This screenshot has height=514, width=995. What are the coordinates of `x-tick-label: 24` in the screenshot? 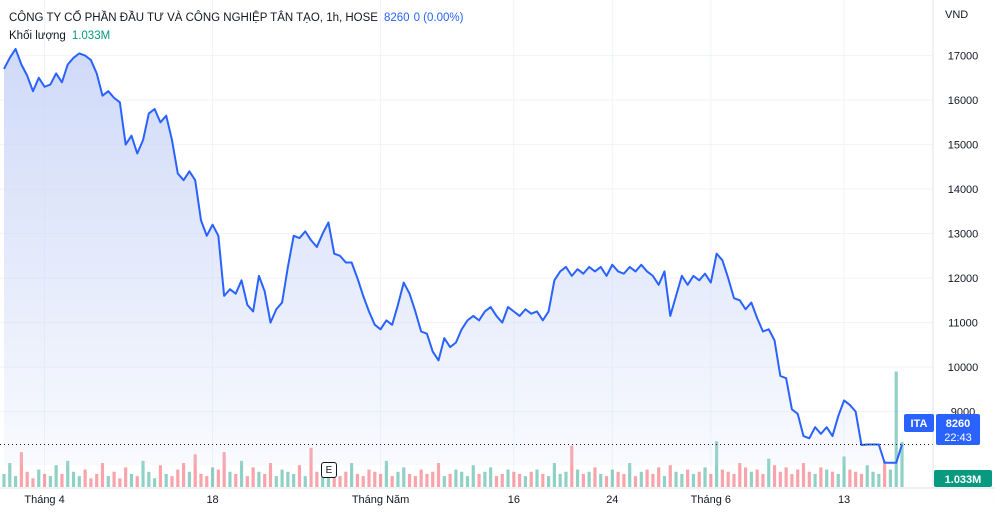 It's located at (612, 500).